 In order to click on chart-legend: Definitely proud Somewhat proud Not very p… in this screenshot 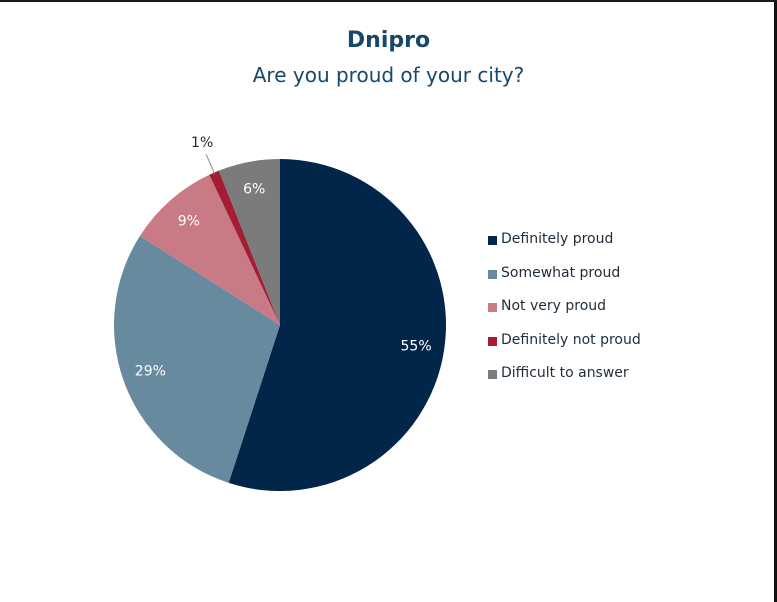, I will do `click(564, 315)`.